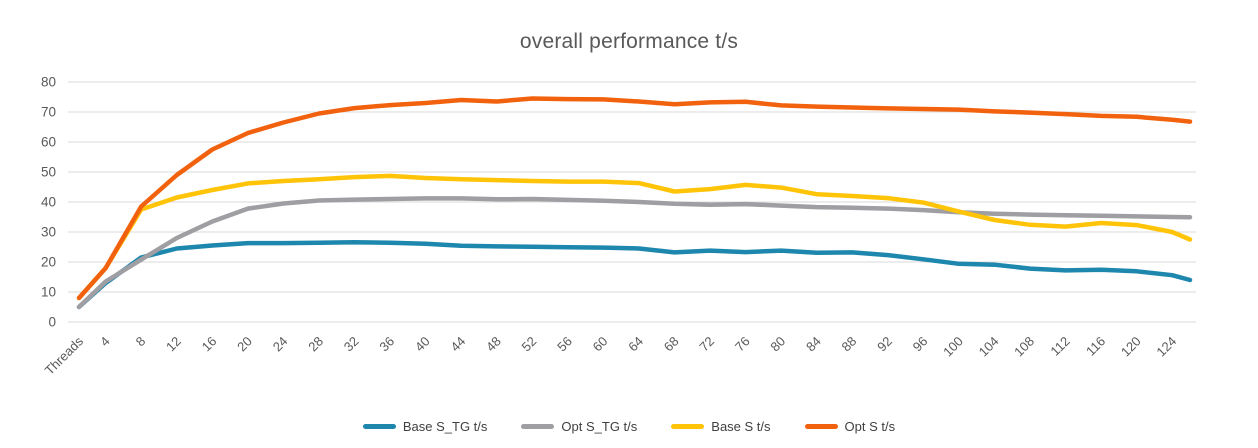 The height and width of the screenshot is (448, 1258). I want to click on x-tick-label: 116, so click(1095, 346).